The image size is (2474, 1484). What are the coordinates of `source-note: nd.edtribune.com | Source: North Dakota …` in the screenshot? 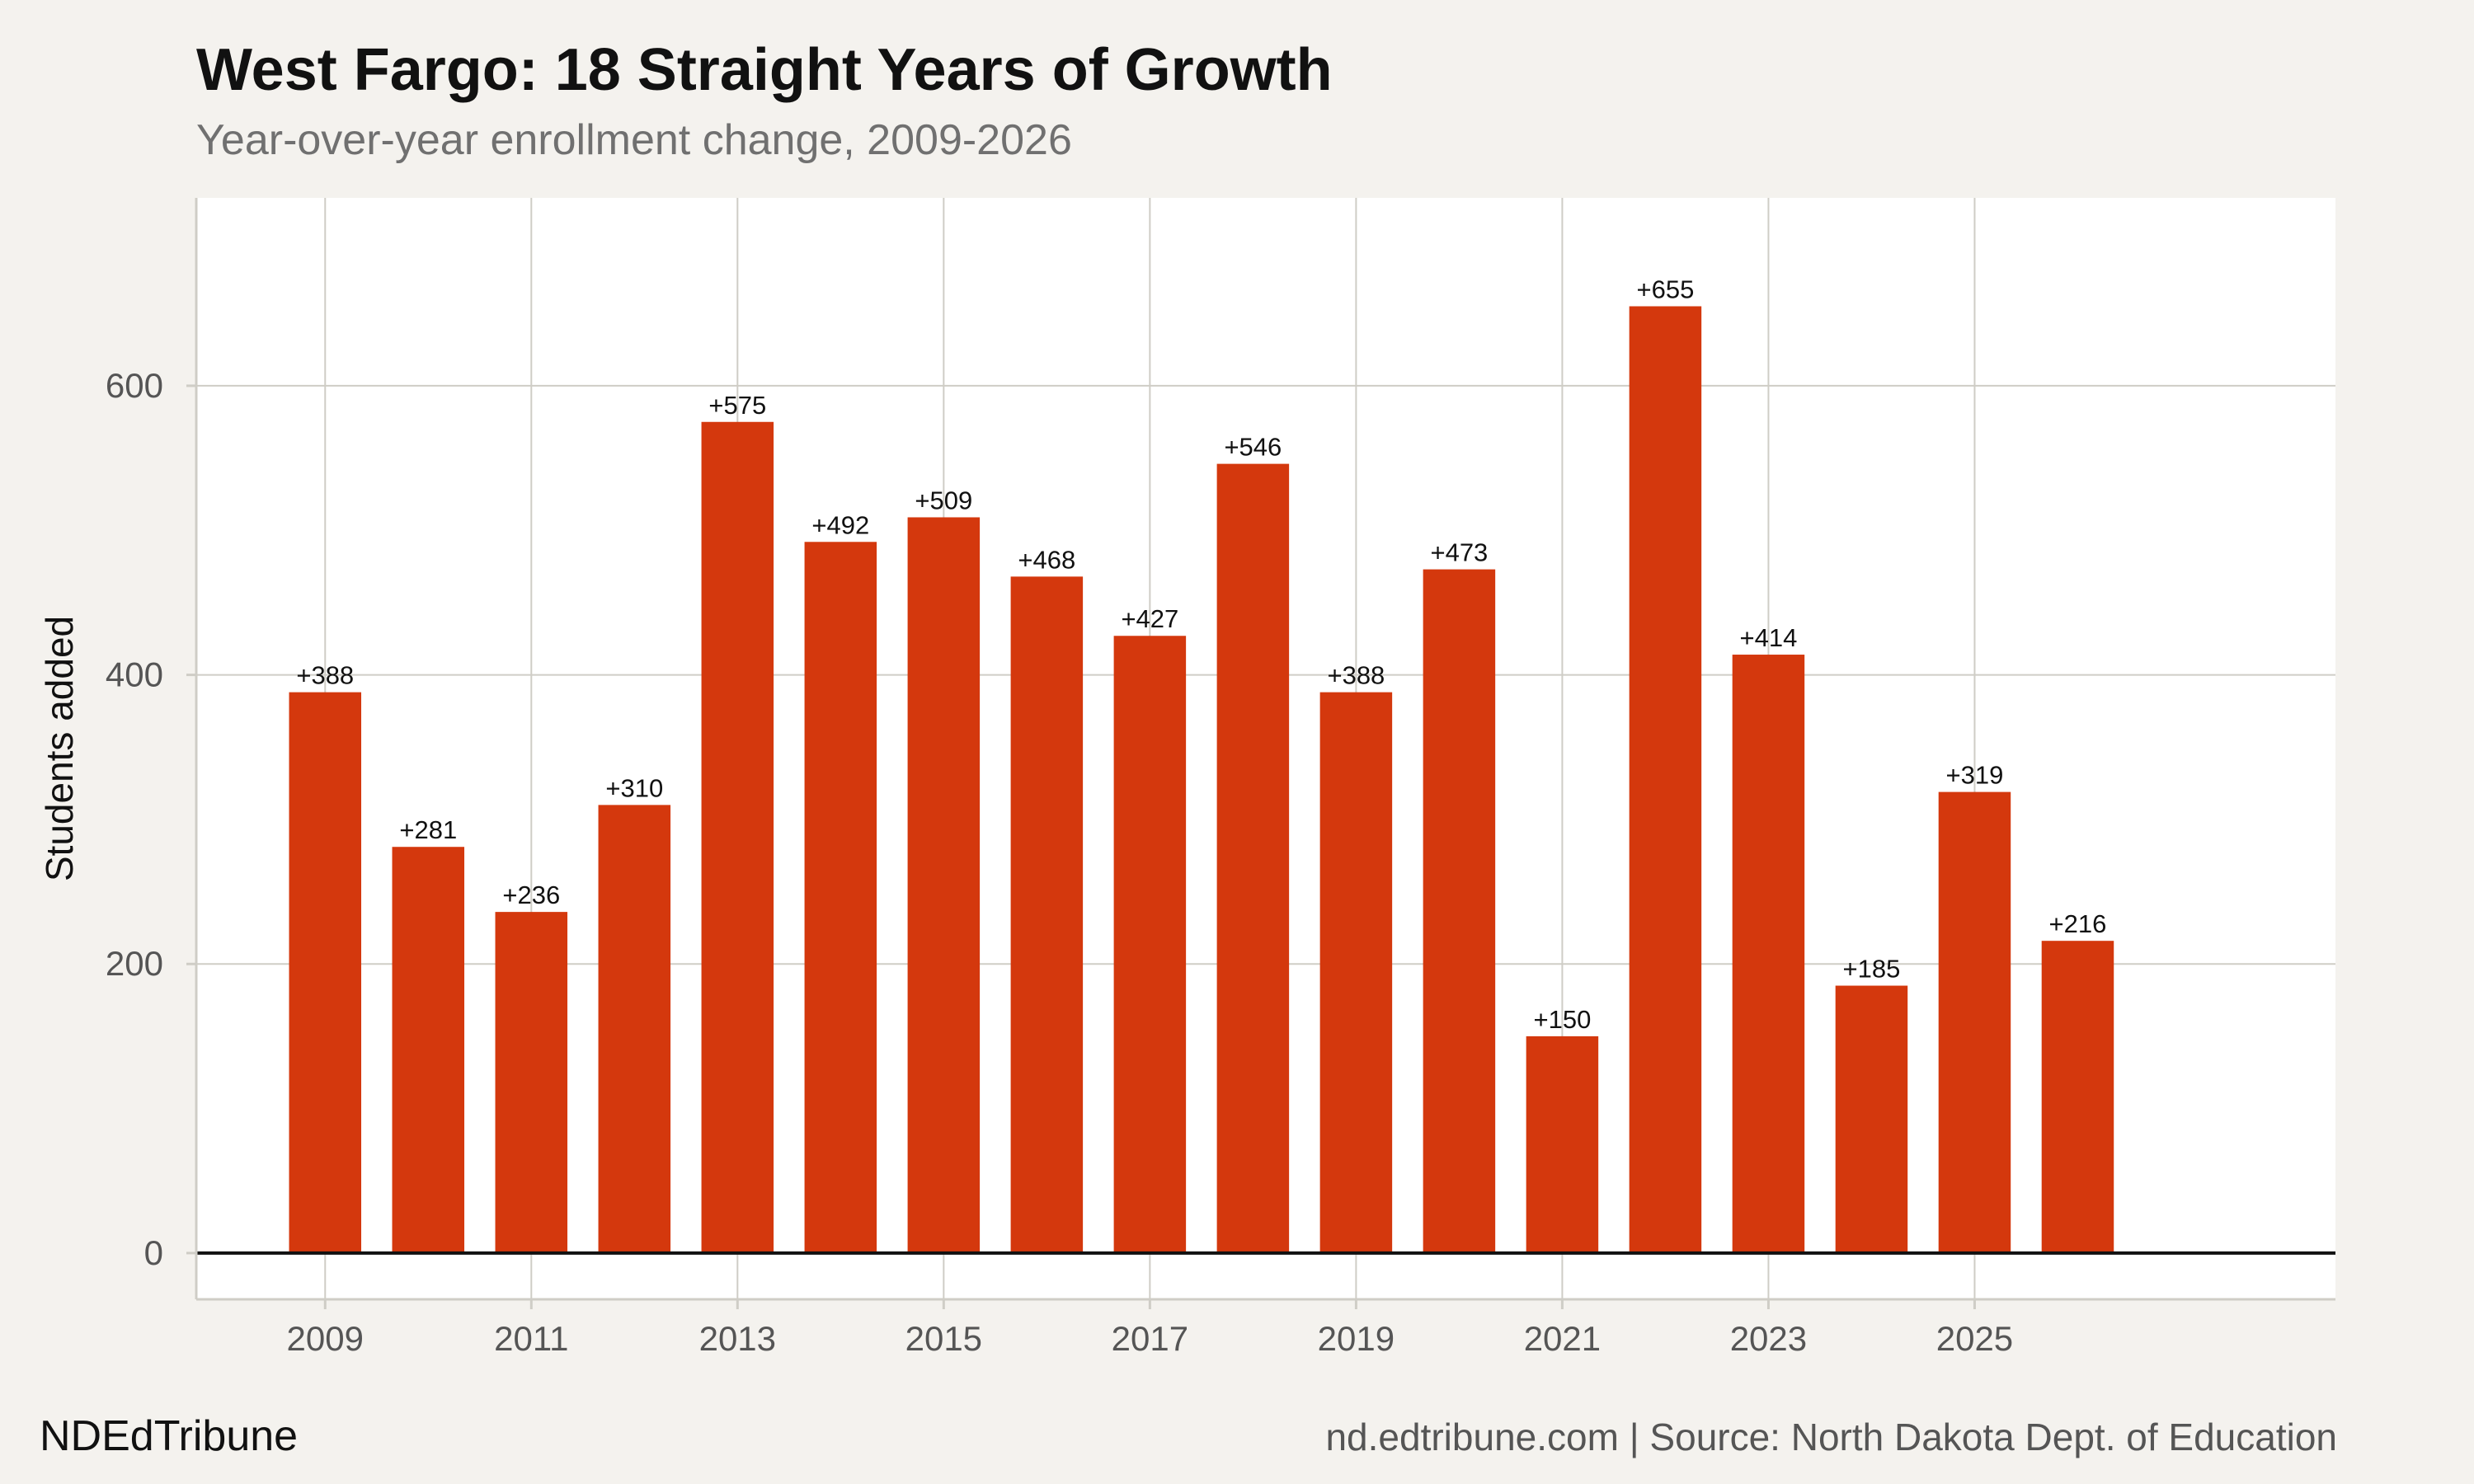 It's located at (1831, 1437).